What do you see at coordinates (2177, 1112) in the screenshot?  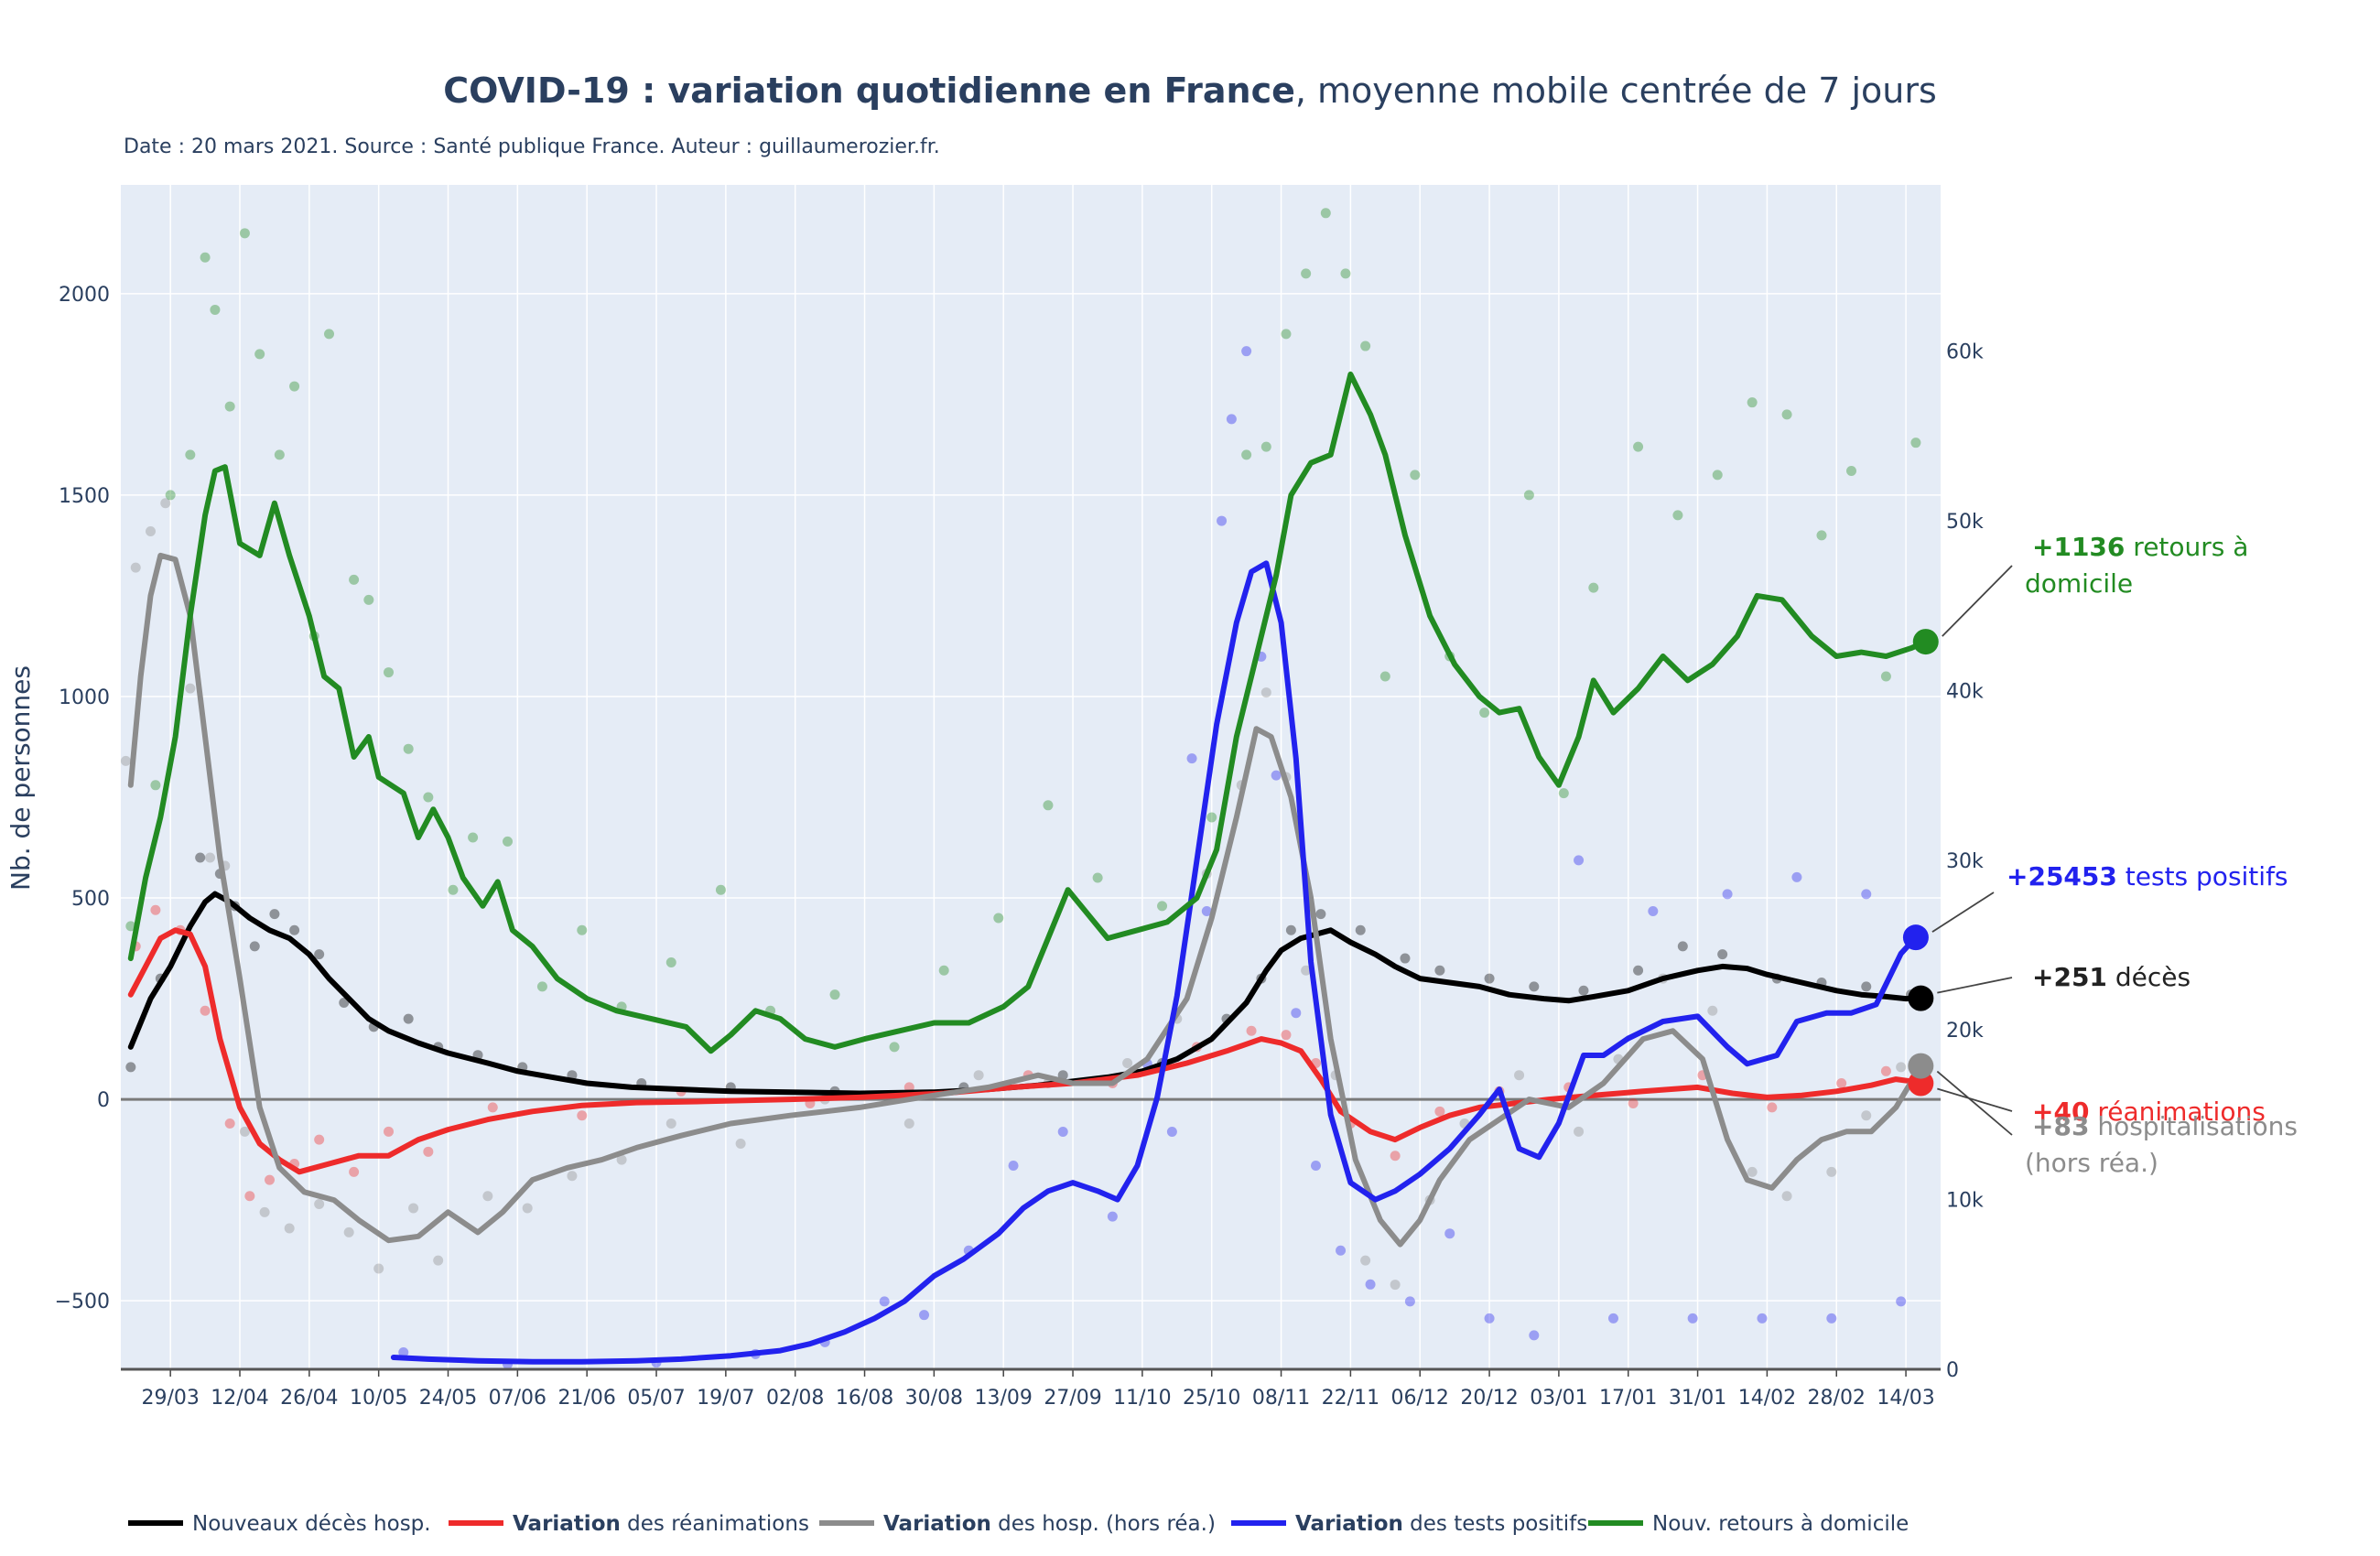 I see `annotation-text: réanimations` at bounding box center [2177, 1112].